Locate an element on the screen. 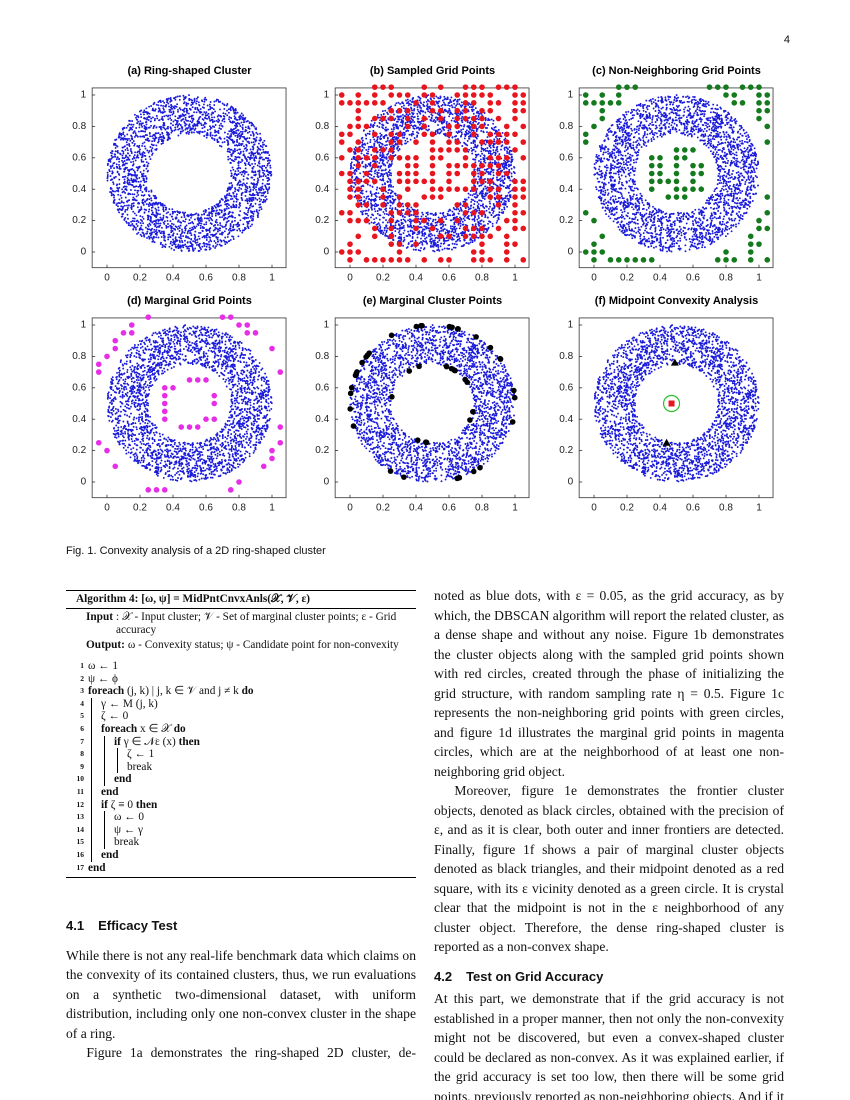 The height and width of the screenshot is (1100, 850). section-heading: 4.1 Efficacy Test is located at coordinates (241, 926).